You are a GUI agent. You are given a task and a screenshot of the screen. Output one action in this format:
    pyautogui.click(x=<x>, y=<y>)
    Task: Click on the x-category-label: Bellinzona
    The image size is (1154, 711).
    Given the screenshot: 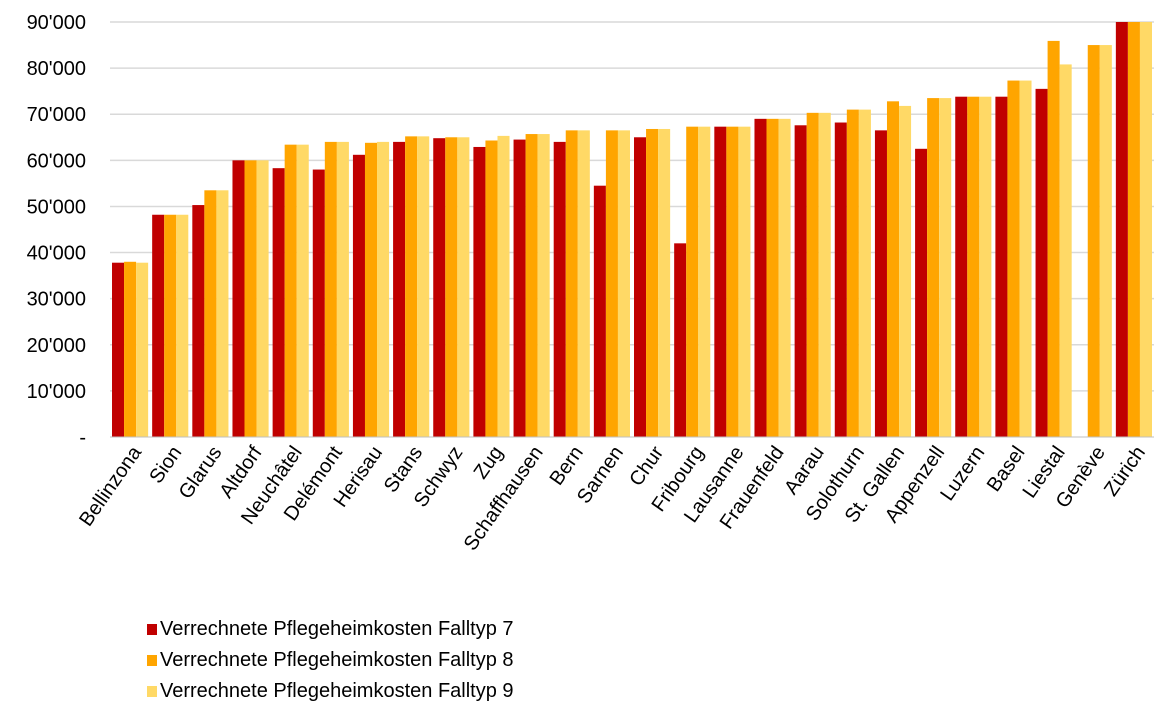 What is the action you would take?
    pyautogui.click(x=110, y=486)
    